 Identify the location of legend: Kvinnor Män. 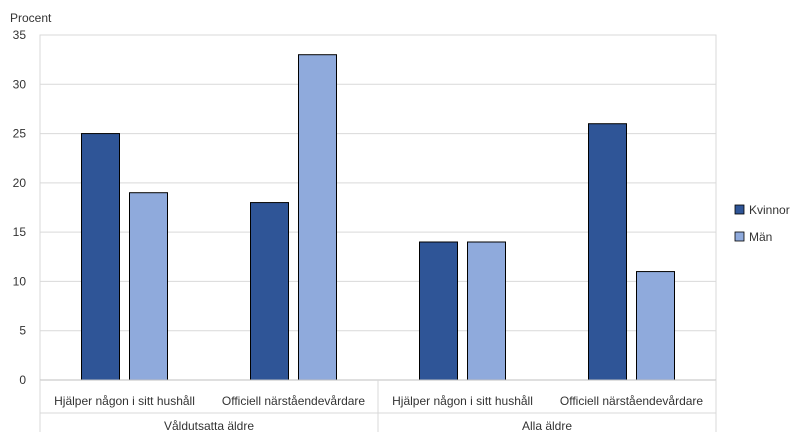
(762, 223).